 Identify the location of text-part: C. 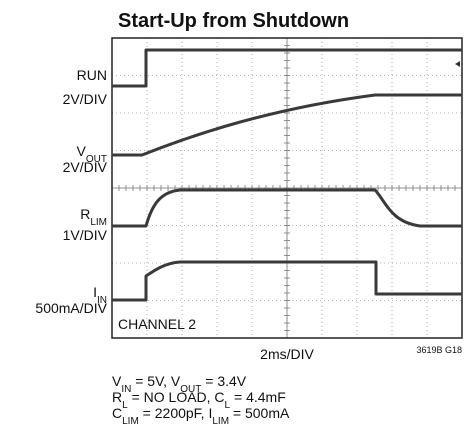
(117, 413).